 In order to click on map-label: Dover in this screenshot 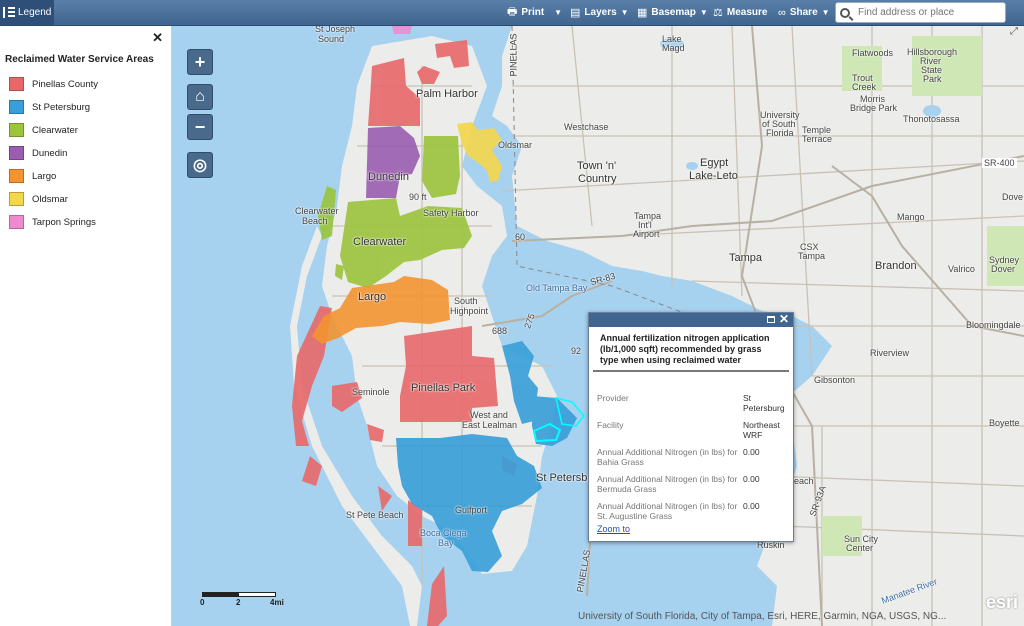, I will do `click(1003, 269)`.